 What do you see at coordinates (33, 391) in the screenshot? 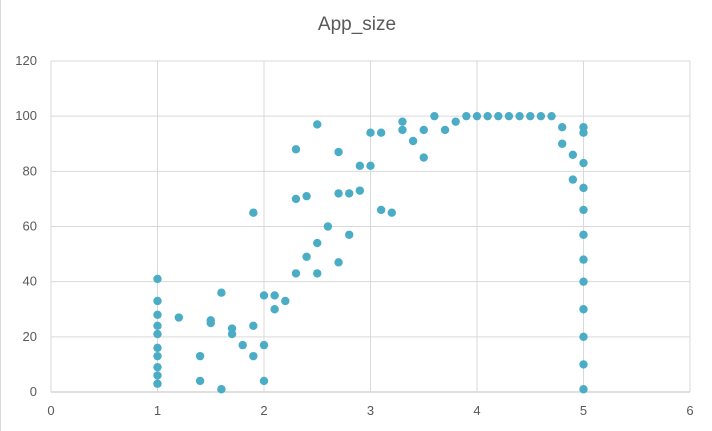
I see `y-tick-label: 0` at bounding box center [33, 391].